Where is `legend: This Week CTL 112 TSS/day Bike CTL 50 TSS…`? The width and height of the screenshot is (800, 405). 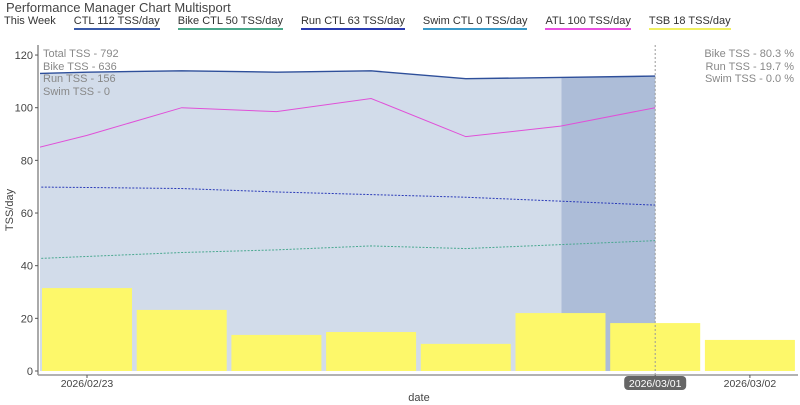 legend: This Week CTL 112 TSS/day Bike CTL 50 TSS… is located at coordinates (399, 22).